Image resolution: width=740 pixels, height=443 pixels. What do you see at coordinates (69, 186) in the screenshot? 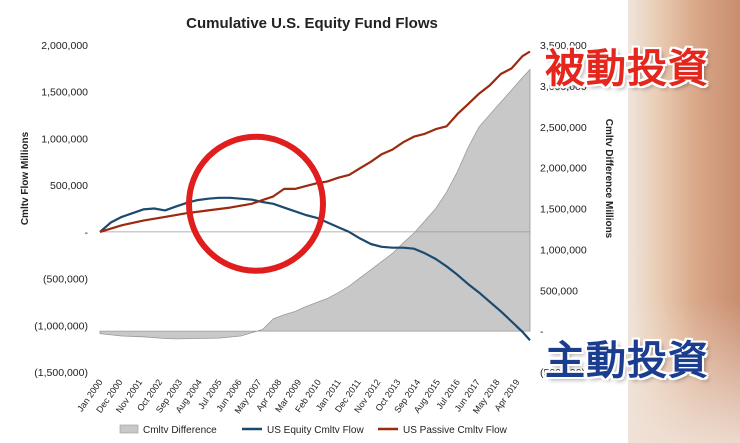
I see `y-left-tick-label: 500,000` at bounding box center [69, 186].